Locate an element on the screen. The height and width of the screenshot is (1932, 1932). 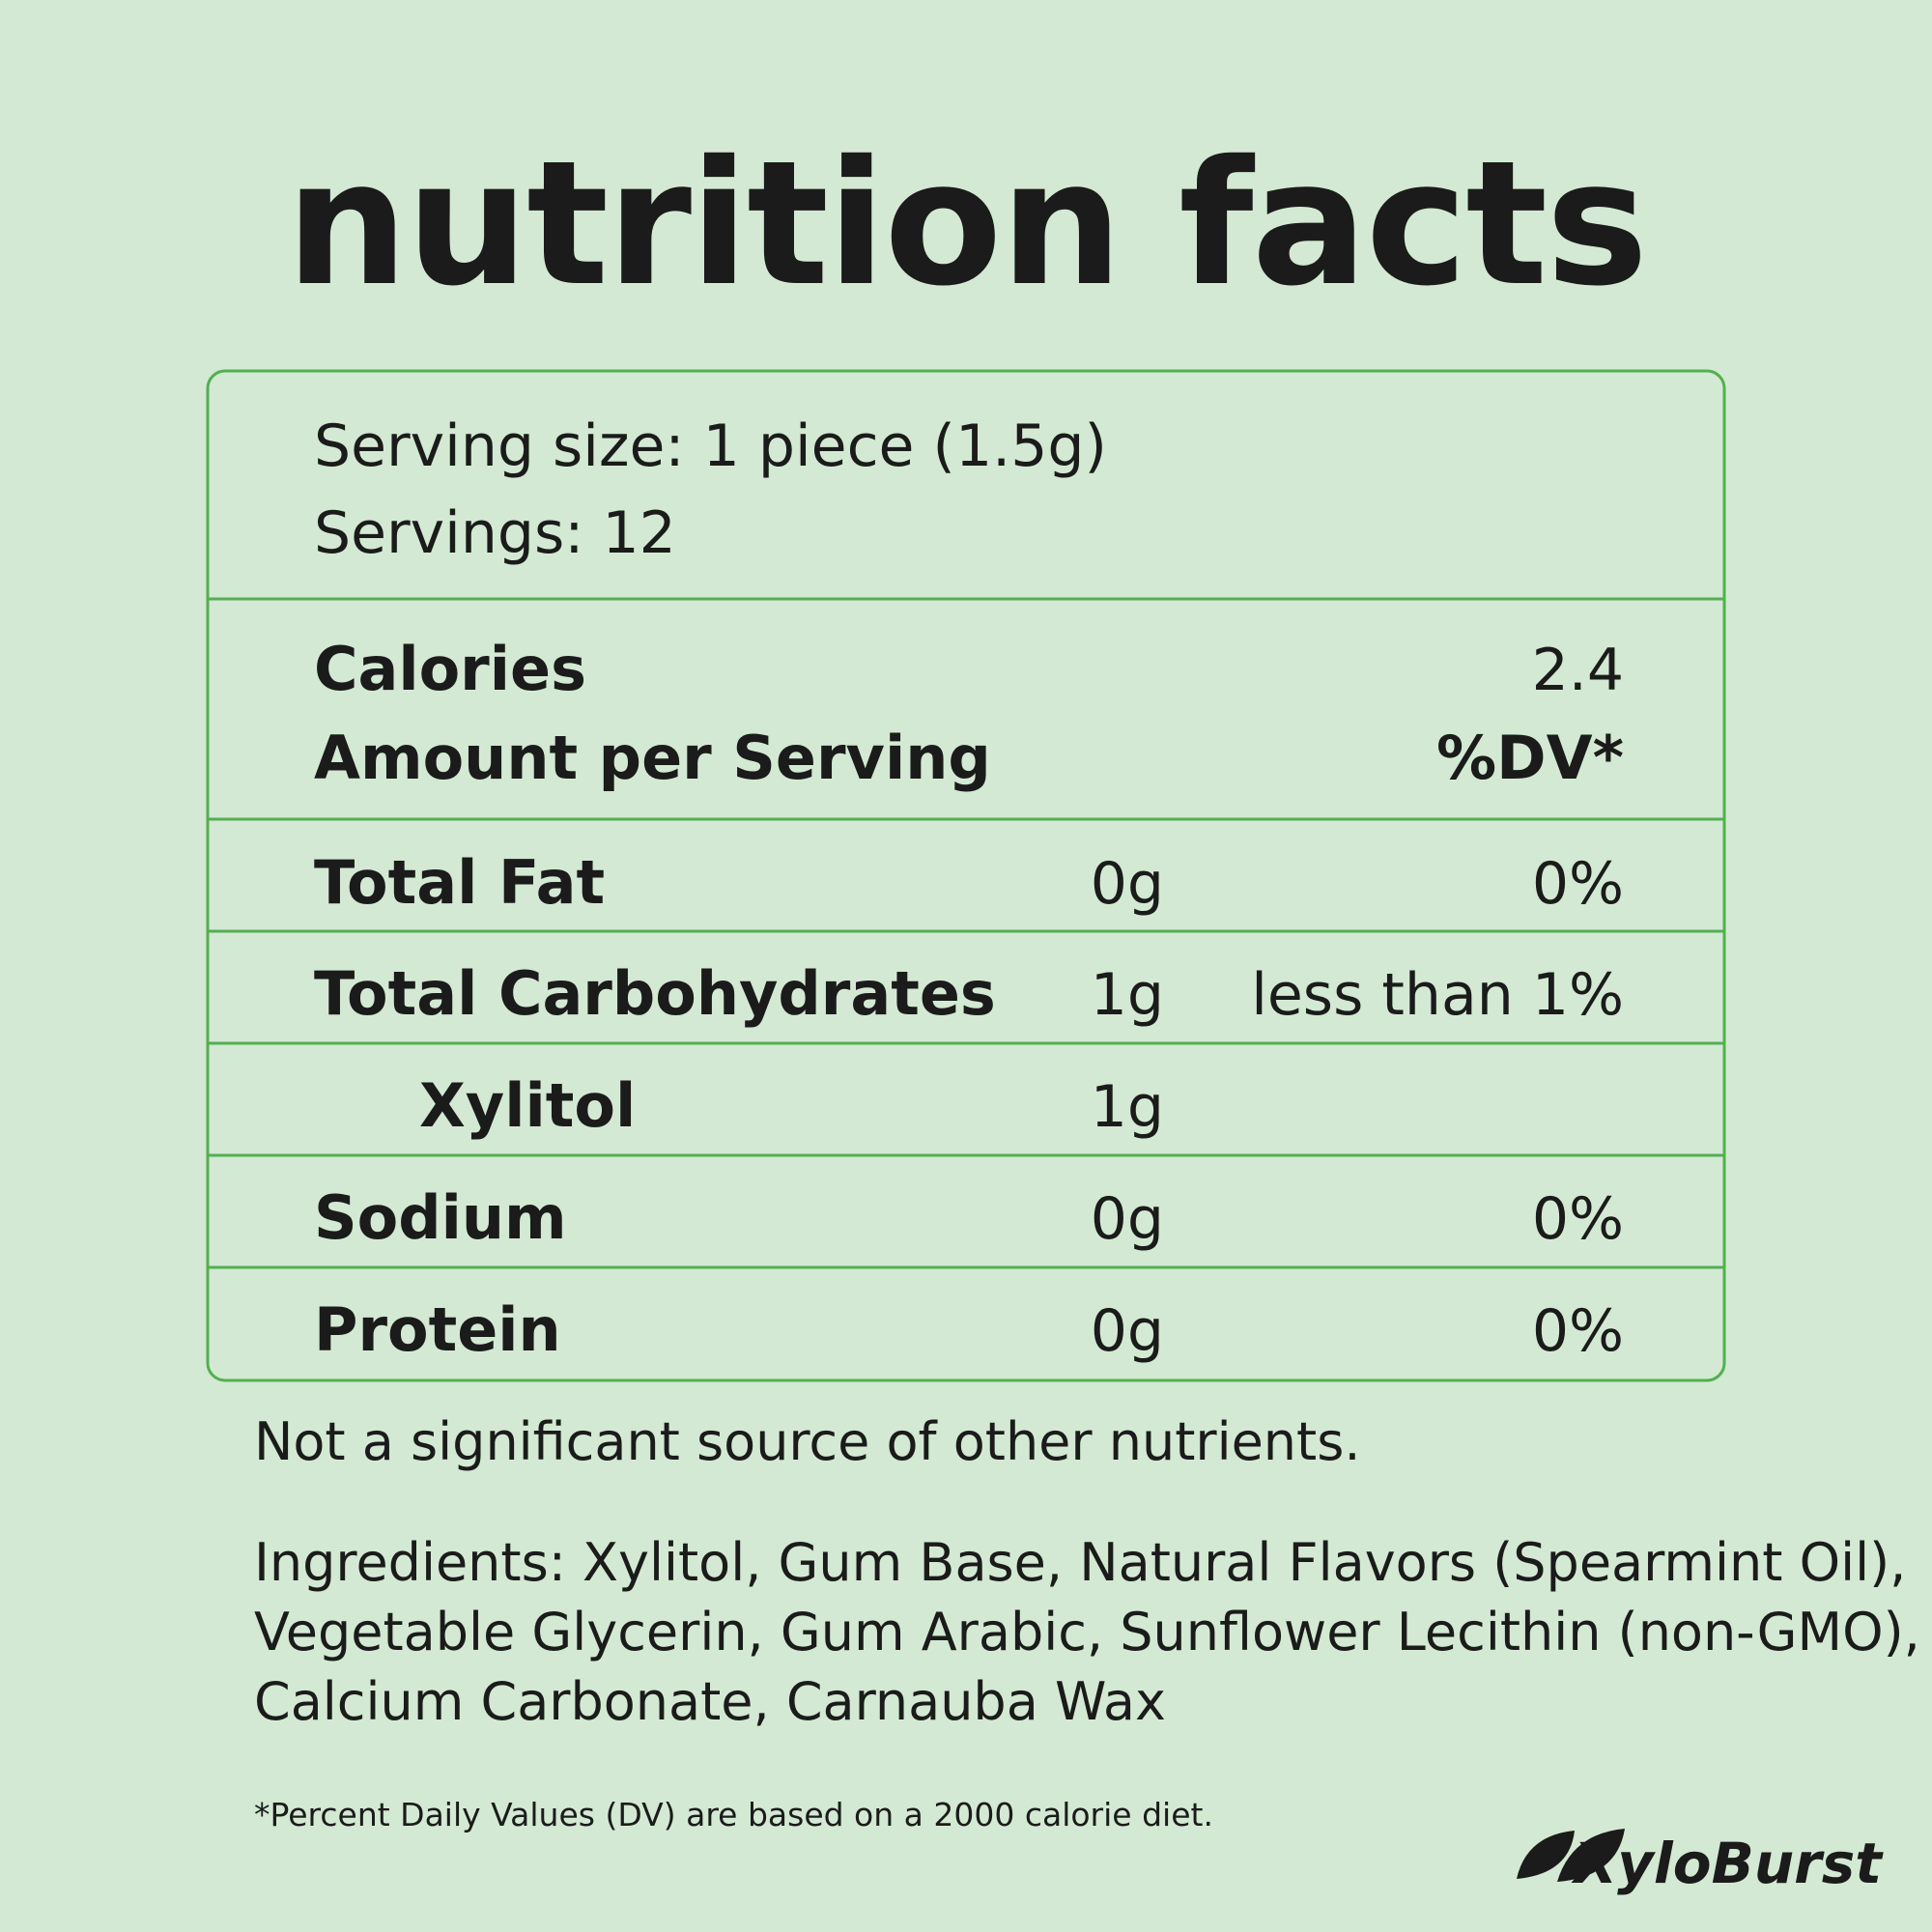
nutrient-name: Xylitol is located at coordinates (527, 1105).